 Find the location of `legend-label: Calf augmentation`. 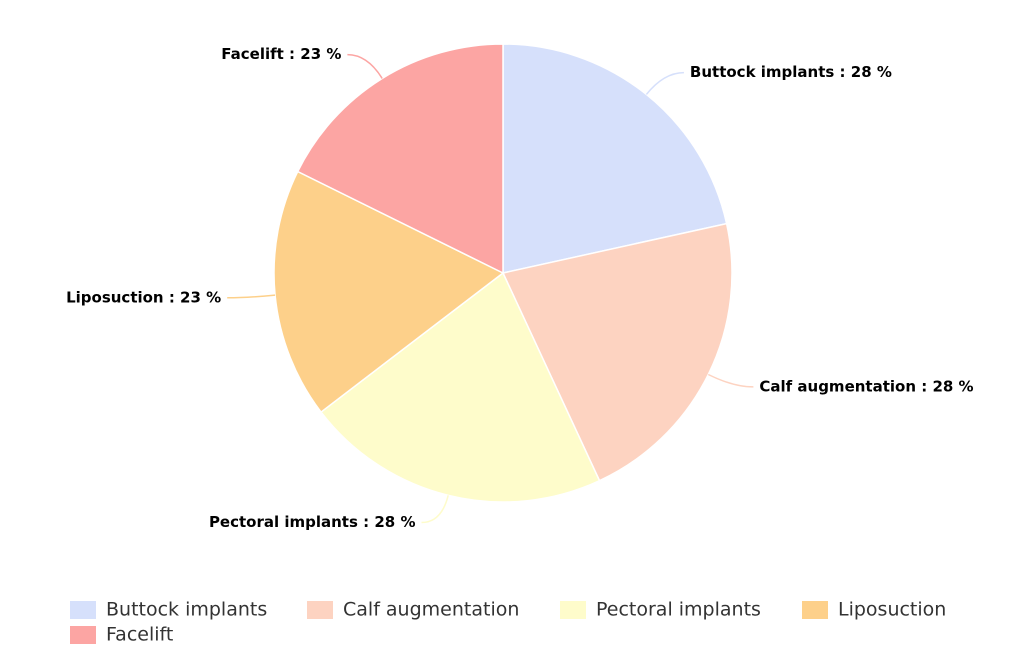

legend-label: Calf augmentation is located at coordinates (431, 610).